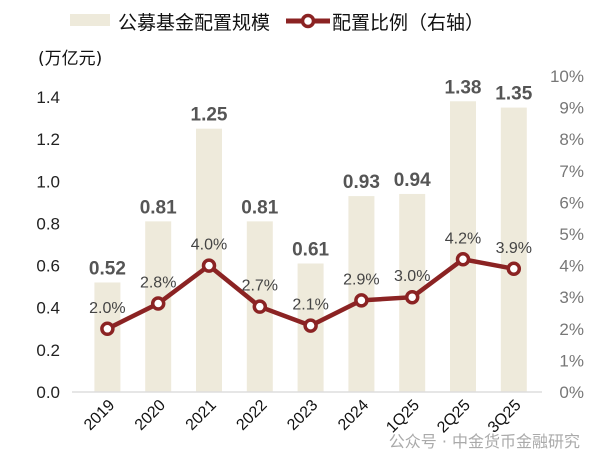 This screenshot has height=466, width=600. Describe the element at coordinates (571, 329) in the screenshot. I see `y2-tick-label: 2%` at that location.